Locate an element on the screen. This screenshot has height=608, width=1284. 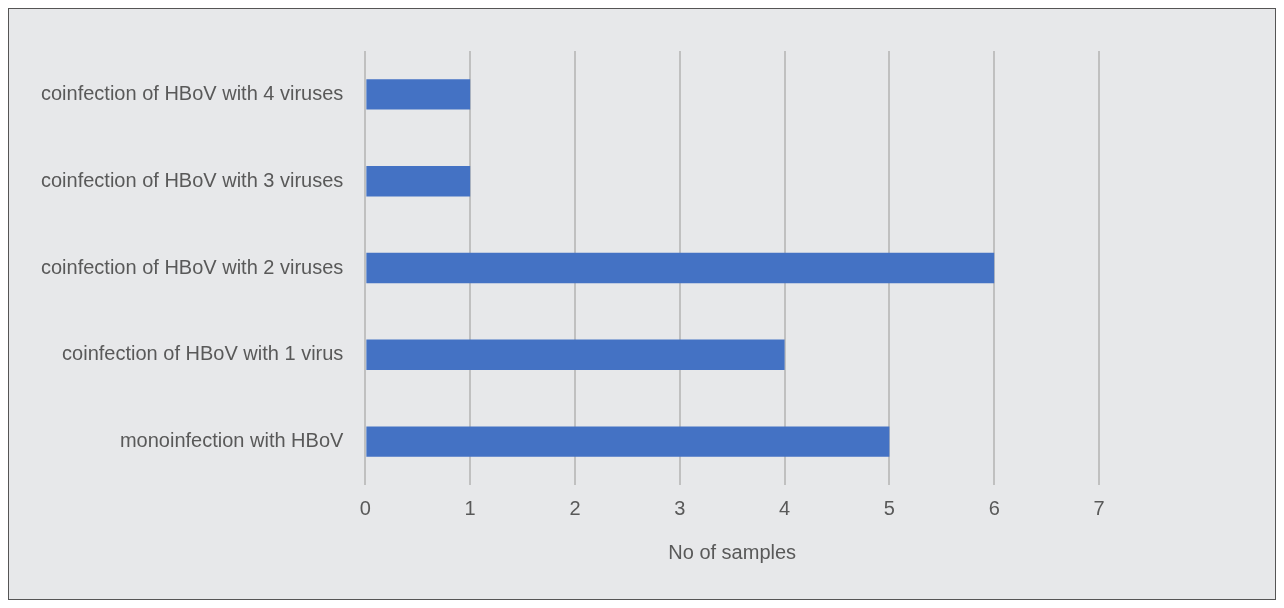
x-axis-title: No of samples is located at coordinates (732, 551).